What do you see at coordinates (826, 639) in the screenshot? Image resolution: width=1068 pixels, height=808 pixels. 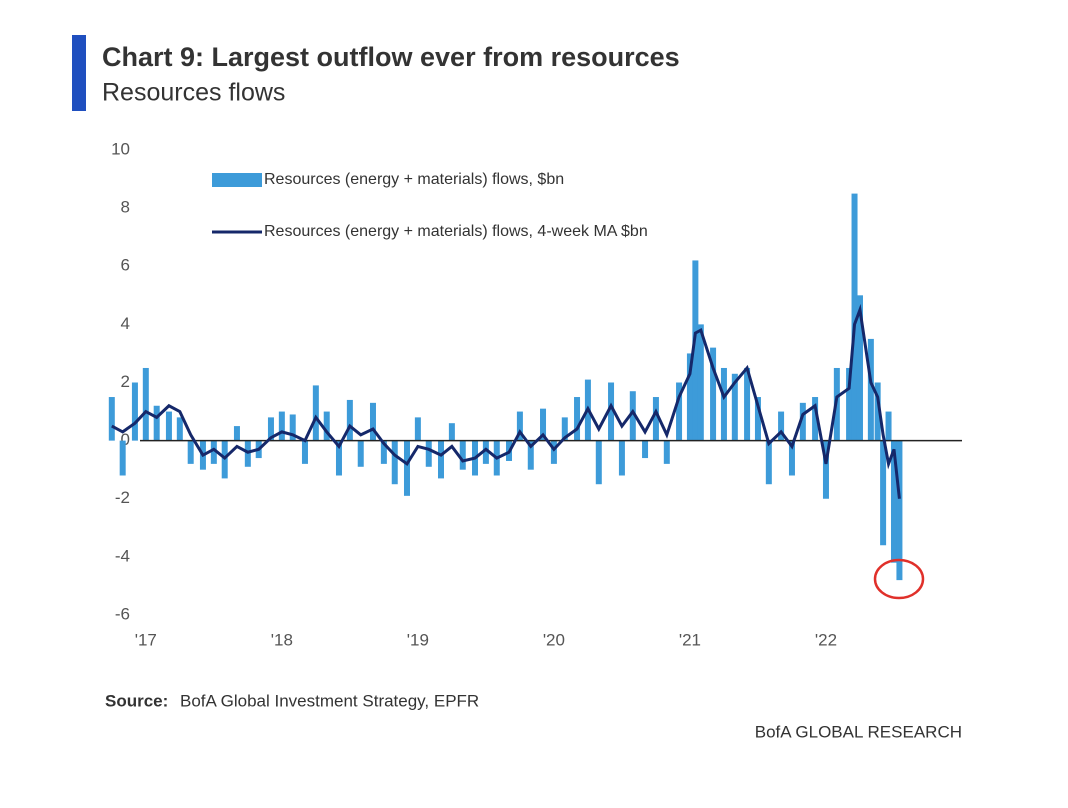 I see `x-tick-label: '22` at bounding box center [826, 639].